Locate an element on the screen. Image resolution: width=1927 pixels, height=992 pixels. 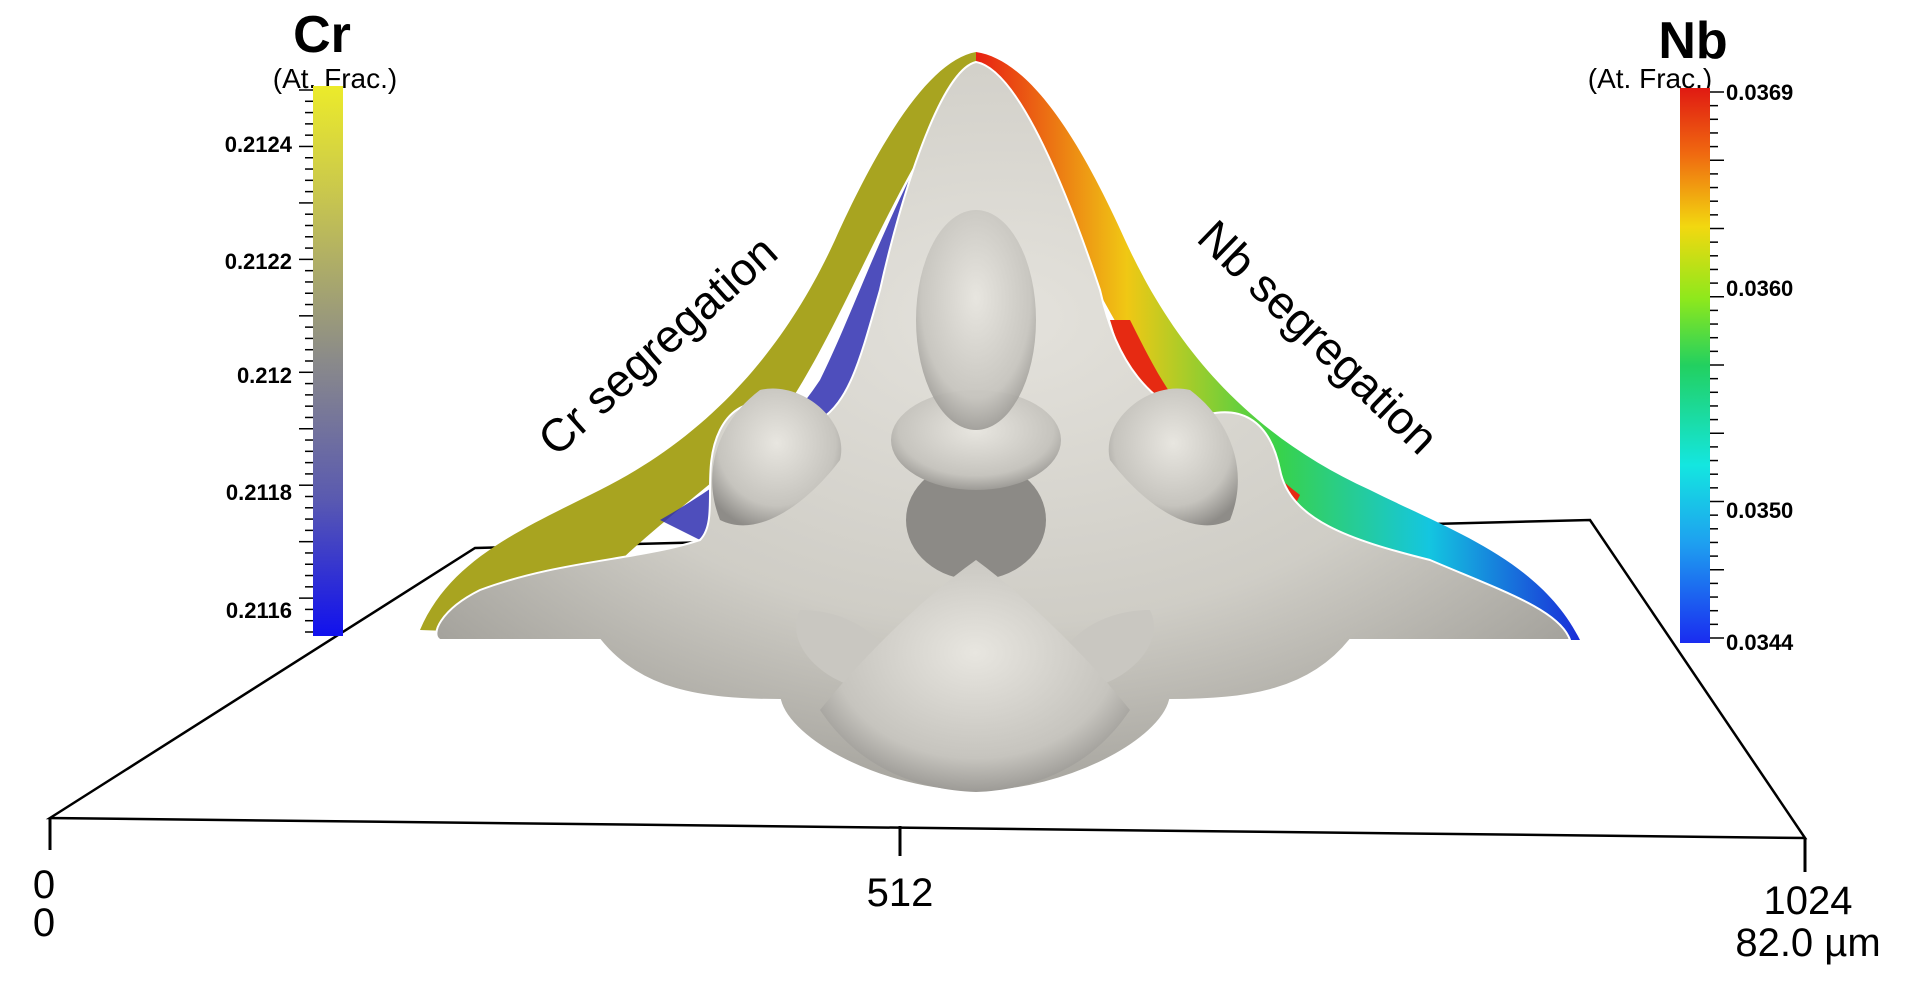
axis-tick-label: 512 is located at coordinates (900, 893).